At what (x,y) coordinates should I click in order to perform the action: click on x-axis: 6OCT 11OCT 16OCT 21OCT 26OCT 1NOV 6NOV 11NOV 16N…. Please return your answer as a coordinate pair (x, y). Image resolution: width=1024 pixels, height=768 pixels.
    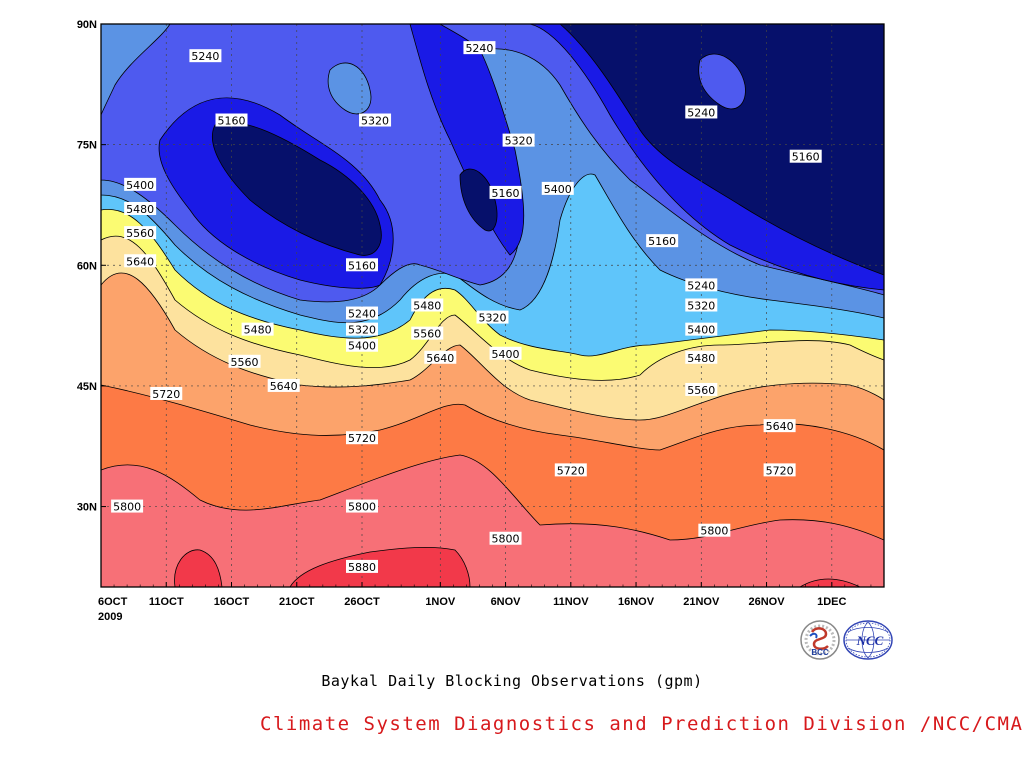
    Looking at the image, I should click on (491, 595).